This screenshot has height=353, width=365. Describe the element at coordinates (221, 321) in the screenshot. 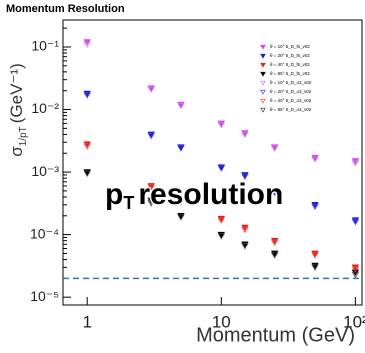

I see `x-tick-label: 10` at that location.